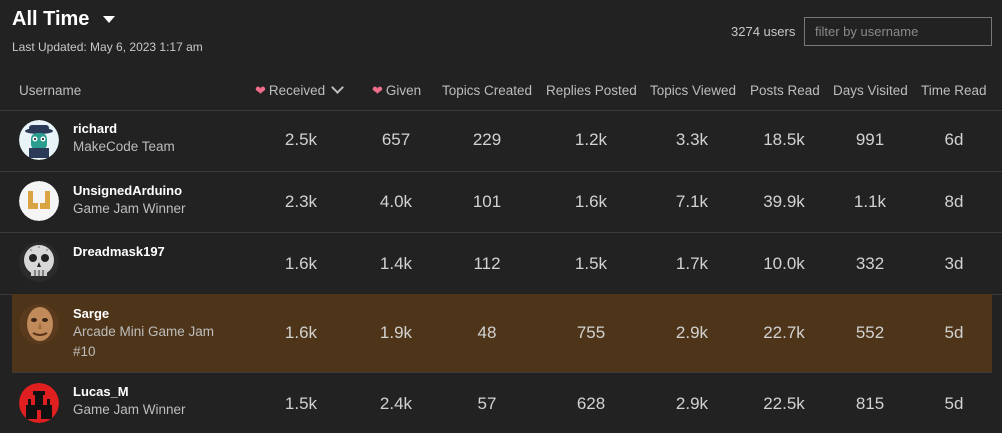 The image size is (1002, 433). Describe the element at coordinates (692, 139) in the screenshot. I see `topics-viewed-value: 3.3k` at that location.